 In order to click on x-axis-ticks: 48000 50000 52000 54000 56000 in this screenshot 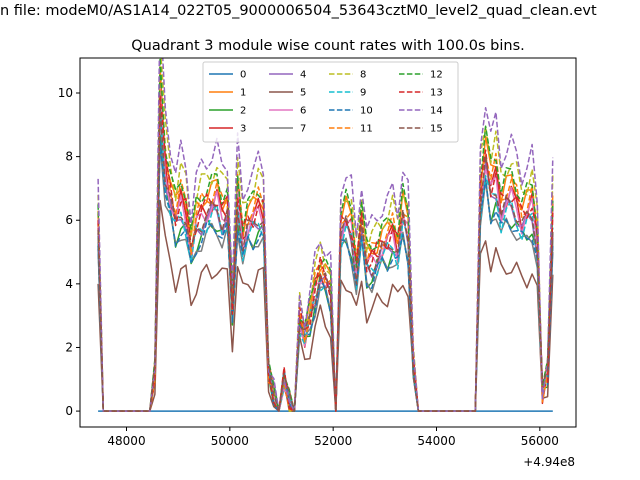, I will do `click(333, 437)`.